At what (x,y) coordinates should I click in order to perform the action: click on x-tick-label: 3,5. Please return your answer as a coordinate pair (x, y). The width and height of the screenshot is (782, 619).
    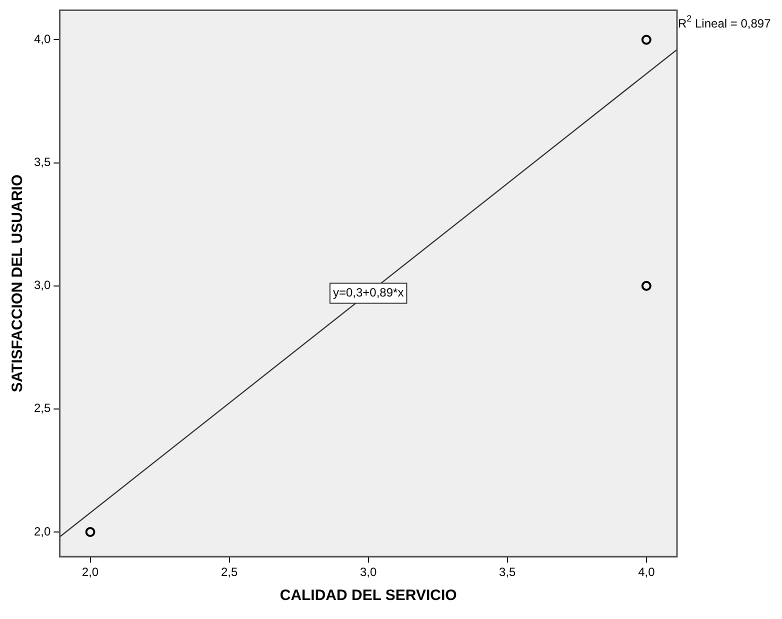
    Looking at the image, I should click on (507, 572).